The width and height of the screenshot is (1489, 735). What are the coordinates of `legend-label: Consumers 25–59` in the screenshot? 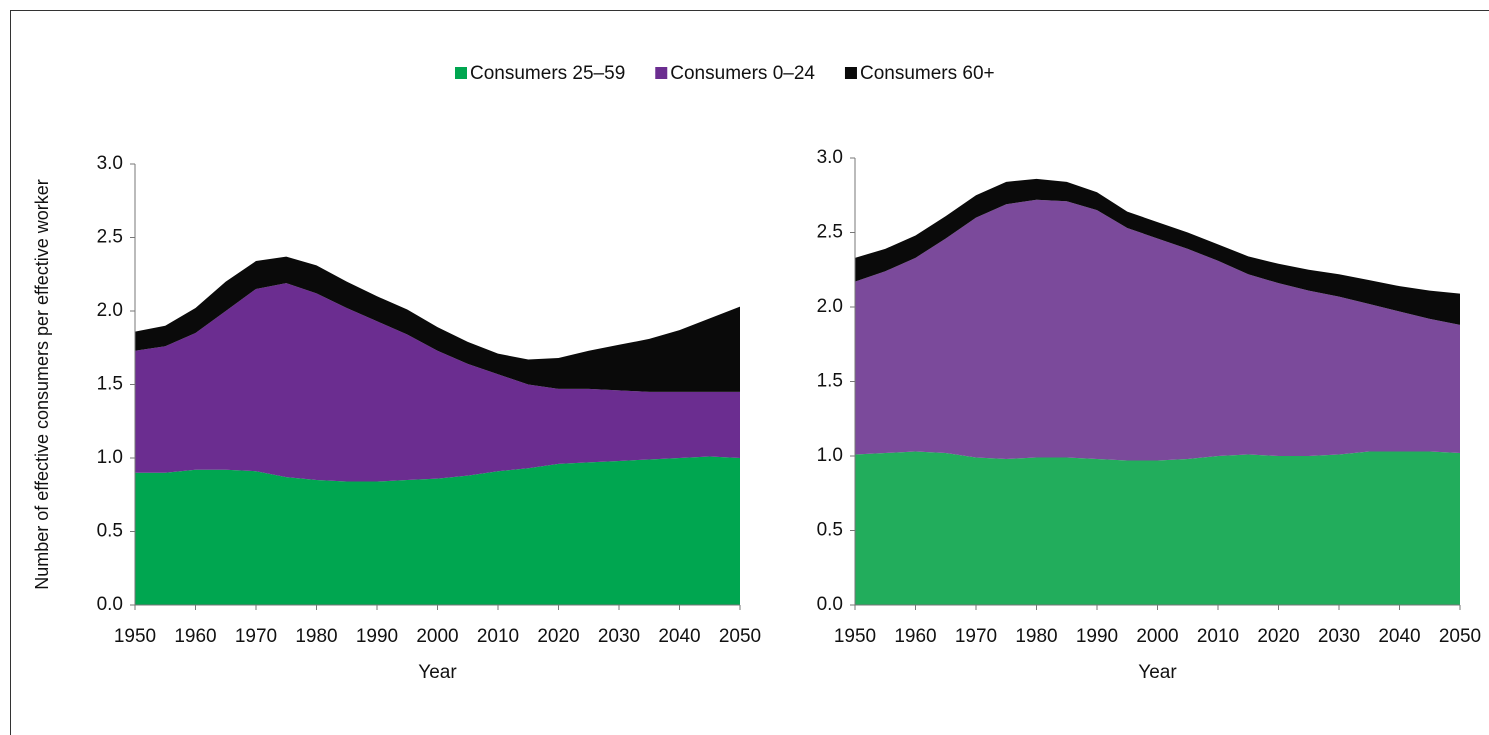 It's located at (547, 73).